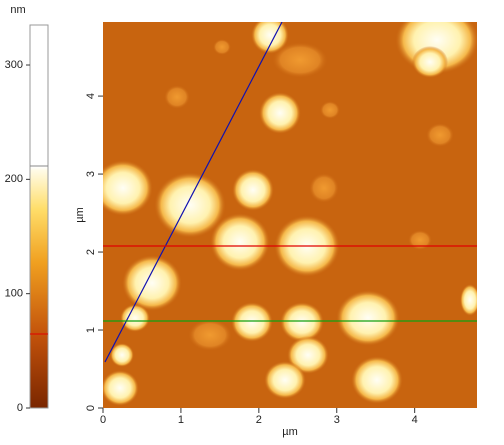  Describe the element at coordinates (14, 179) in the screenshot. I see `colorbar-tick-label: 200` at that location.